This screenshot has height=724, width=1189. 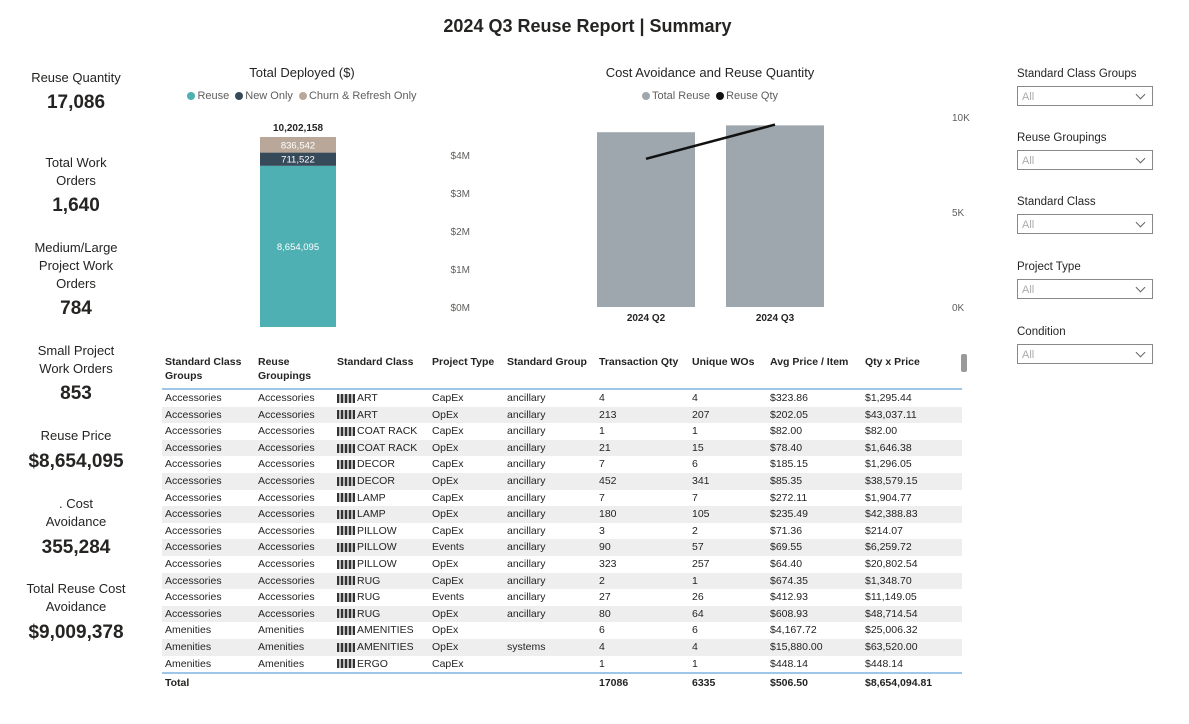 I want to click on table-cell: $185.15, so click(x=814, y=464).